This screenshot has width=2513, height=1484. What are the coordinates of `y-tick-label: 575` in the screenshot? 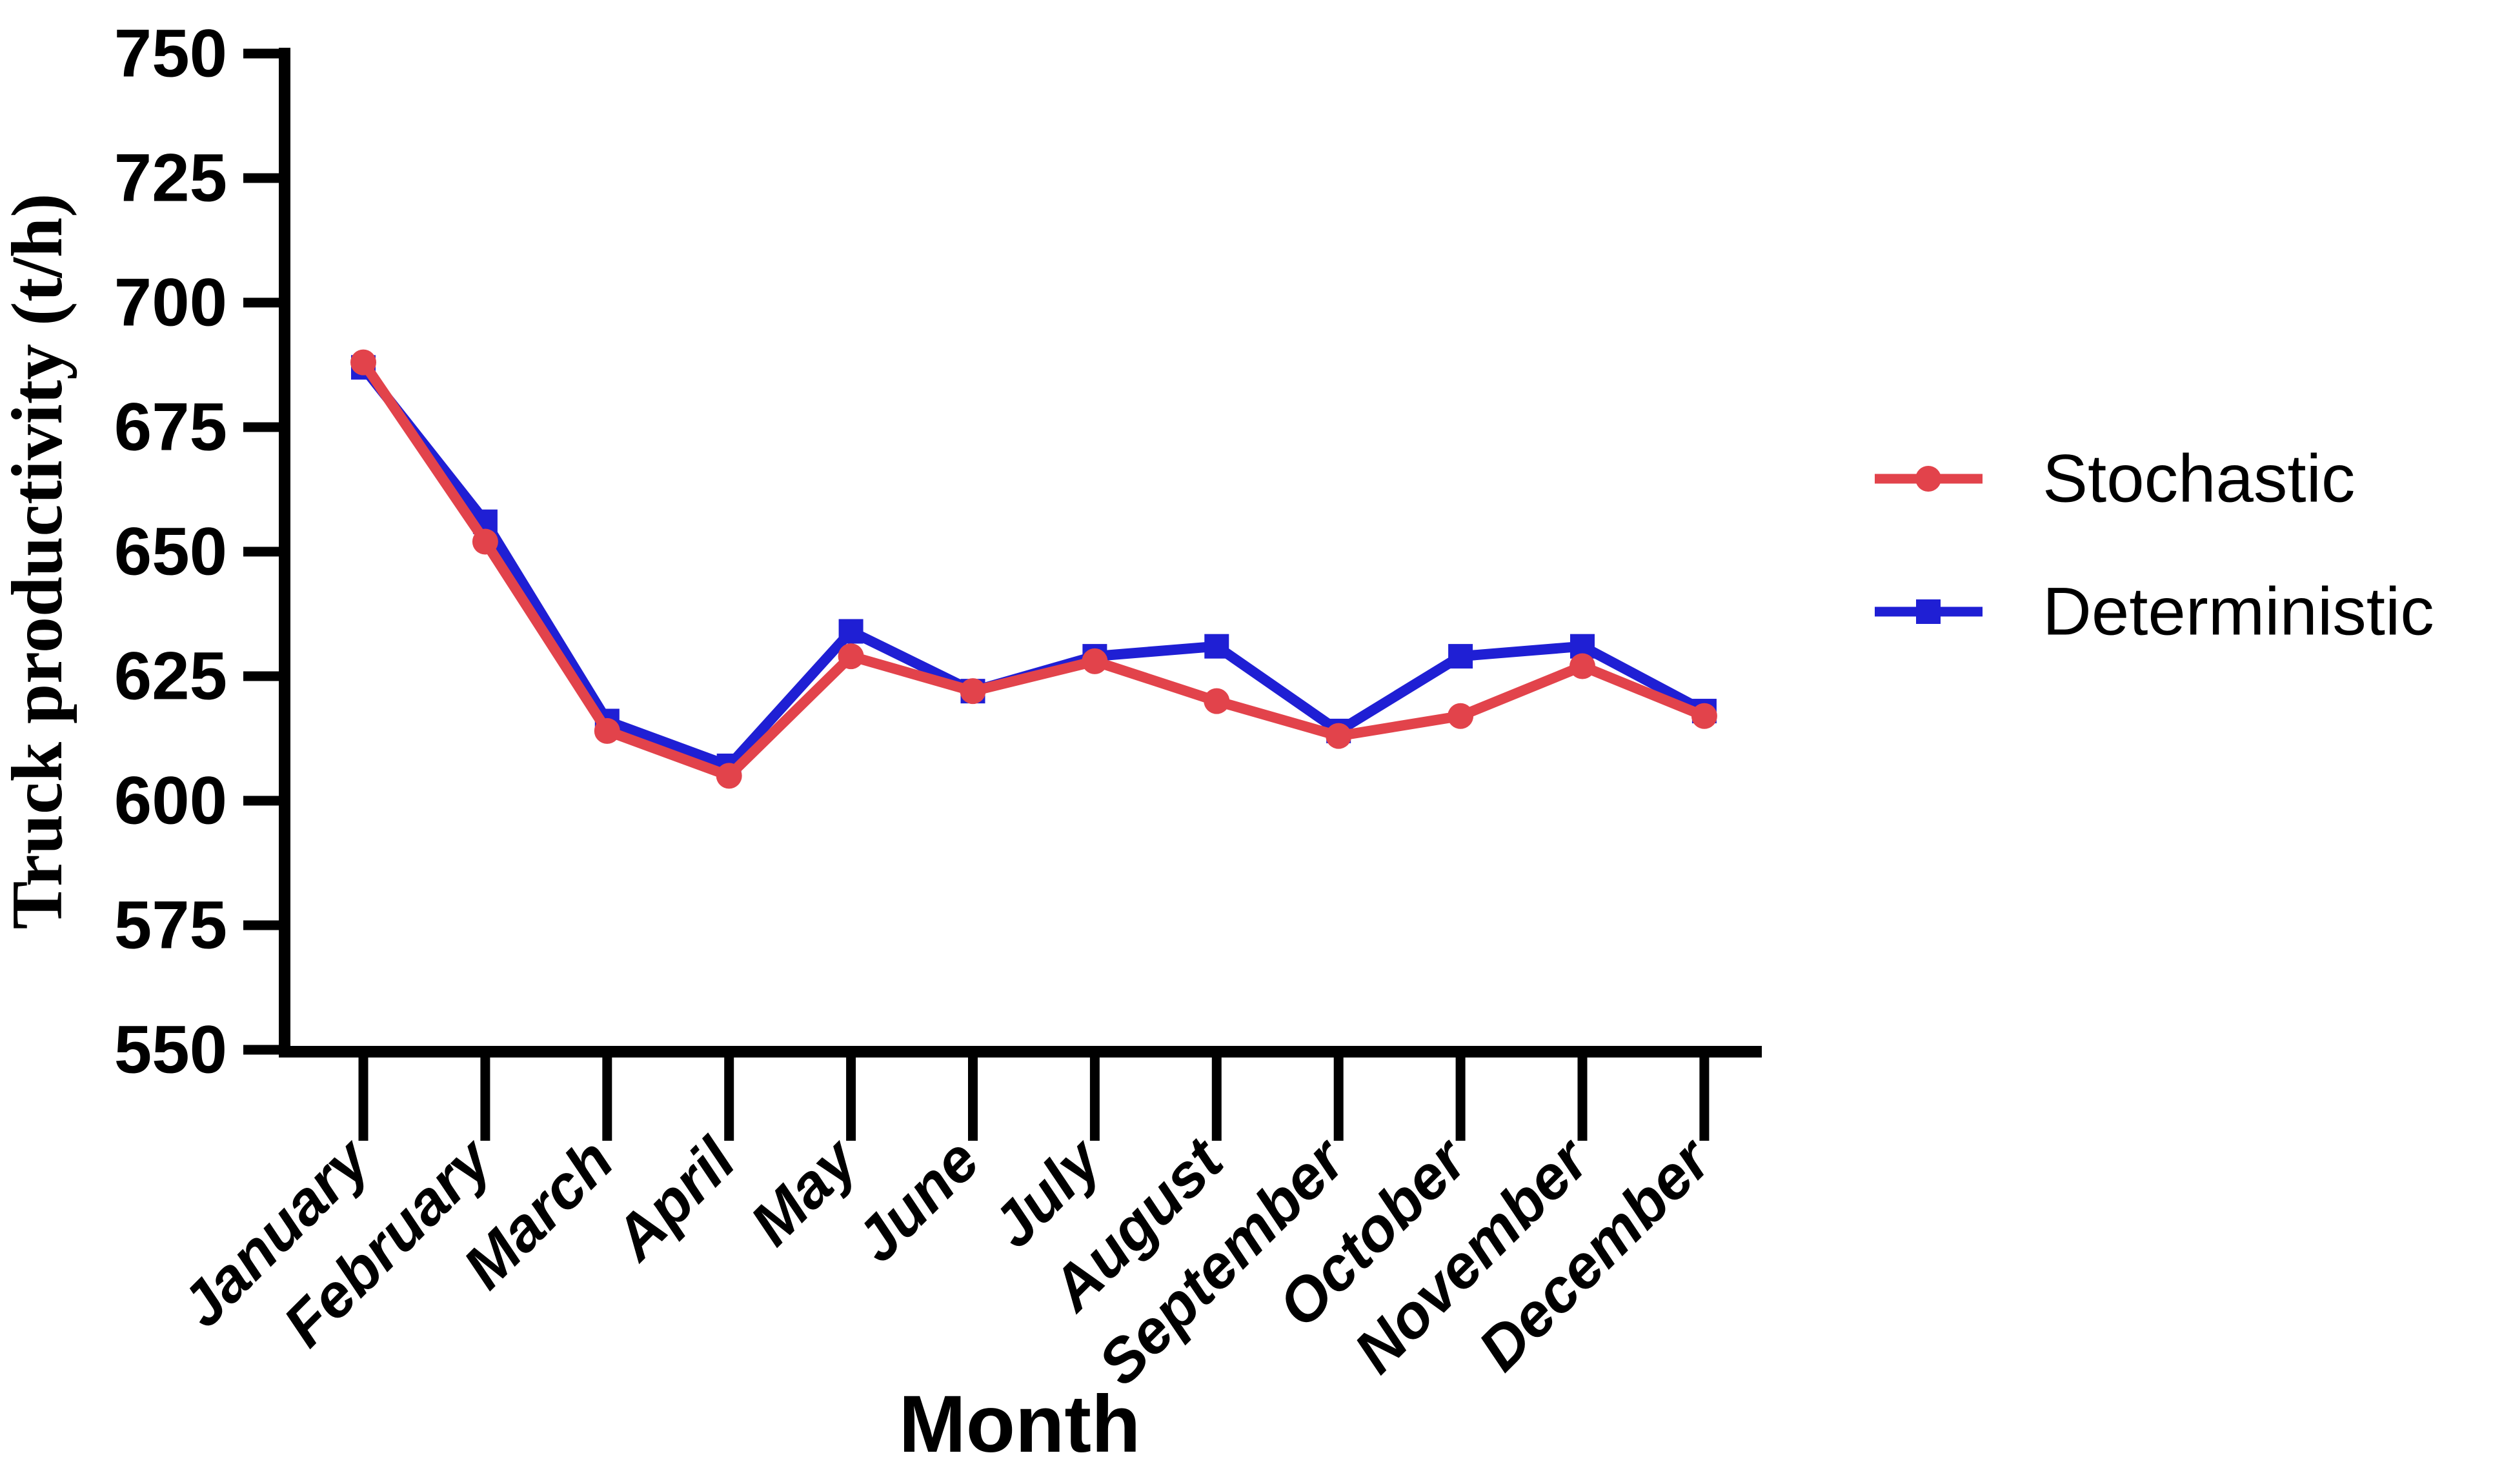 It's located at (170, 925).